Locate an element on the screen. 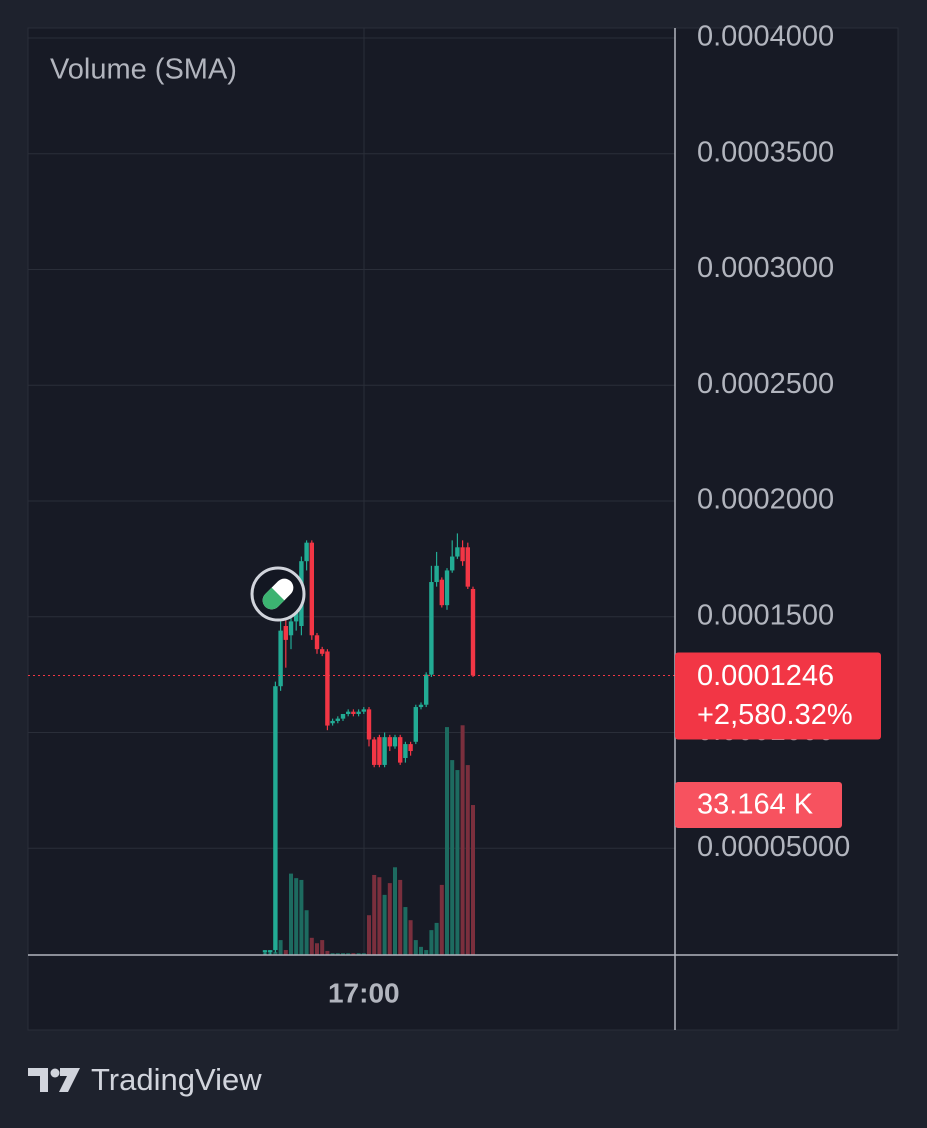 The height and width of the screenshot is (1128, 927). watermark: TradingView is located at coordinates (145, 1079).